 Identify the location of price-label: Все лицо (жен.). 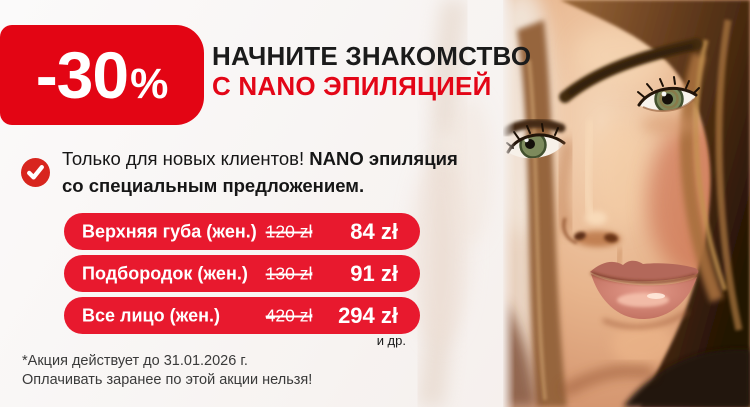
(151, 315).